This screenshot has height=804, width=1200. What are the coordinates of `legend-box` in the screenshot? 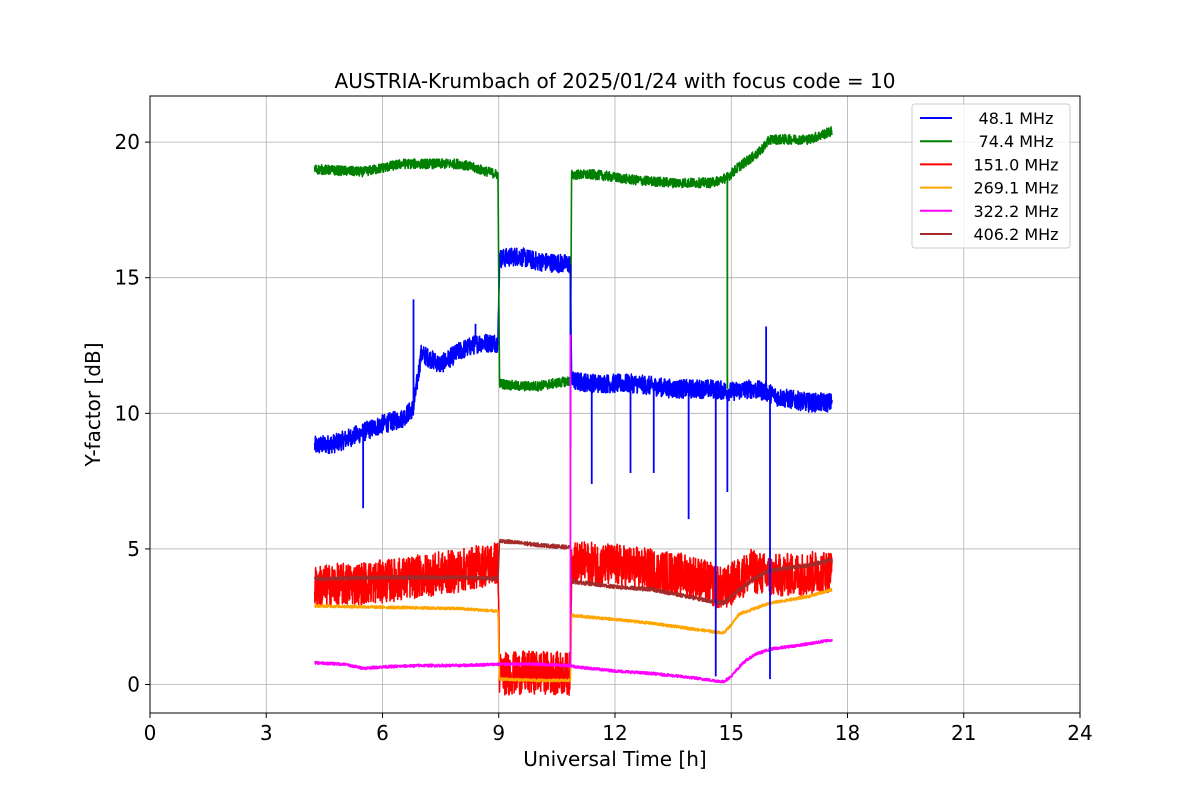 It's located at (991, 176).